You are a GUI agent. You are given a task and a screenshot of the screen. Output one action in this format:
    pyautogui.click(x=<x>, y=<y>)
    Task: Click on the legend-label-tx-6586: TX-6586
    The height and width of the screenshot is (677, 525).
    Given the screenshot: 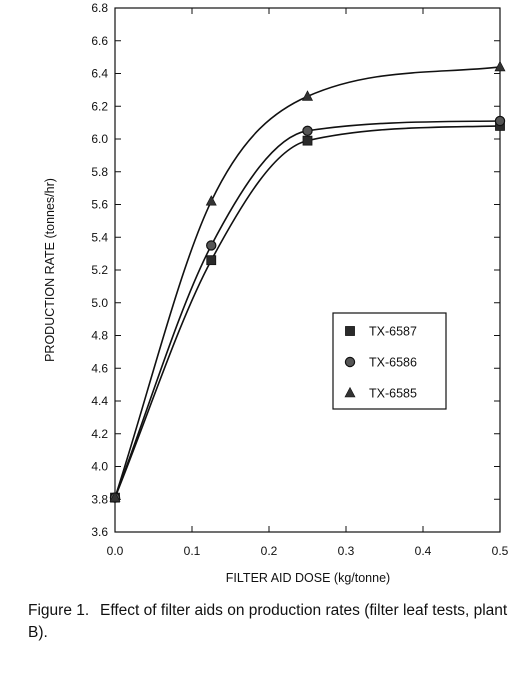 What is the action you would take?
    pyautogui.click(x=393, y=363)
    